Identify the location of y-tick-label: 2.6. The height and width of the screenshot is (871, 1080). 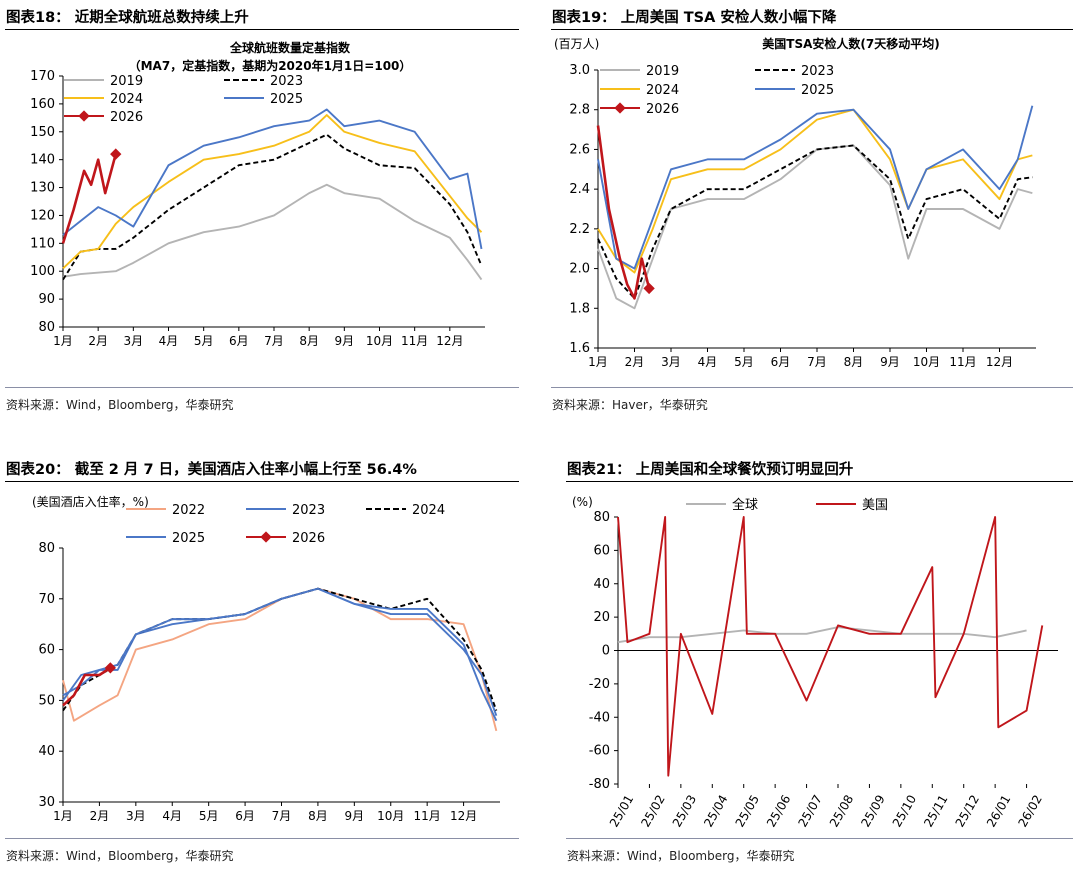
(579, 149).